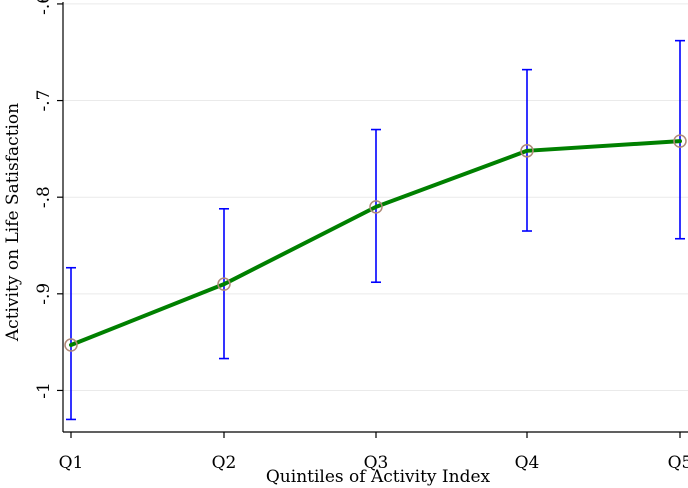  Describe the element at coordinates (44, 197) in the screenshot. I see `y-tick-label: -.8` at that location.